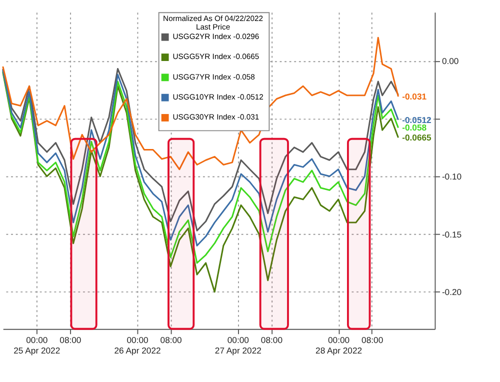 The width and height of the screenshot is (500, 382). Describe the element at coordinates (216, 37) in the screenshot. I see `legend-label: USGG2YR Index -0.0296` at that location.